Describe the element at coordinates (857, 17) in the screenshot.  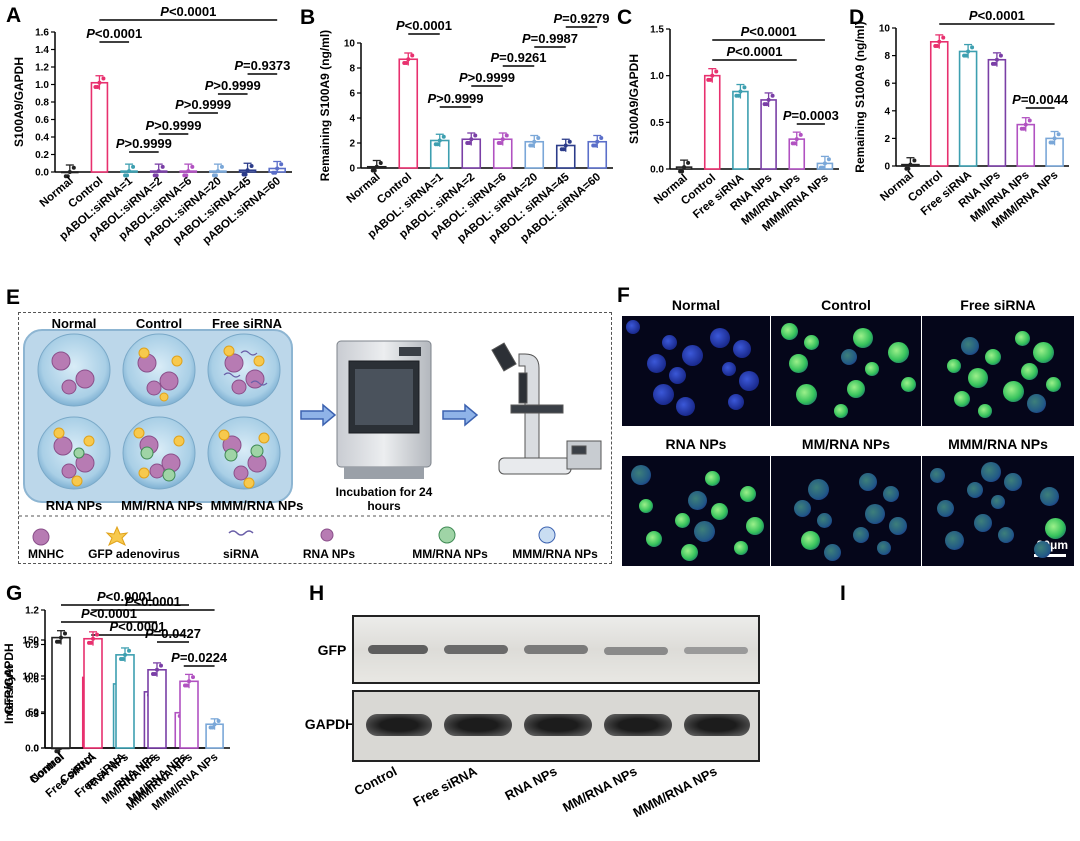
I see `panel-label-d: D` at that location.